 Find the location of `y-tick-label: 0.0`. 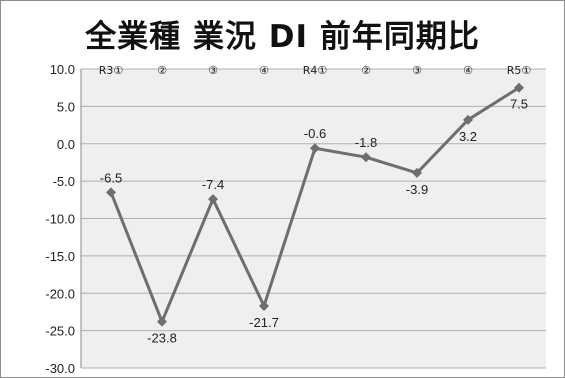

y-tick-label: 0.0 is located at coordinates (66, 144).